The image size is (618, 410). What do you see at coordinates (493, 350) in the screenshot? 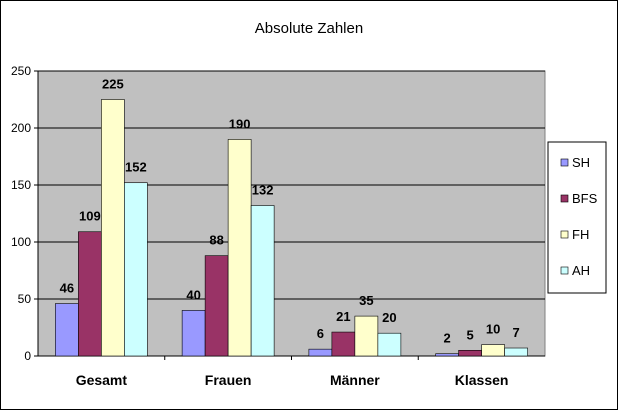
I see `bar-fh-klassen` at bounding box center [493, 350].